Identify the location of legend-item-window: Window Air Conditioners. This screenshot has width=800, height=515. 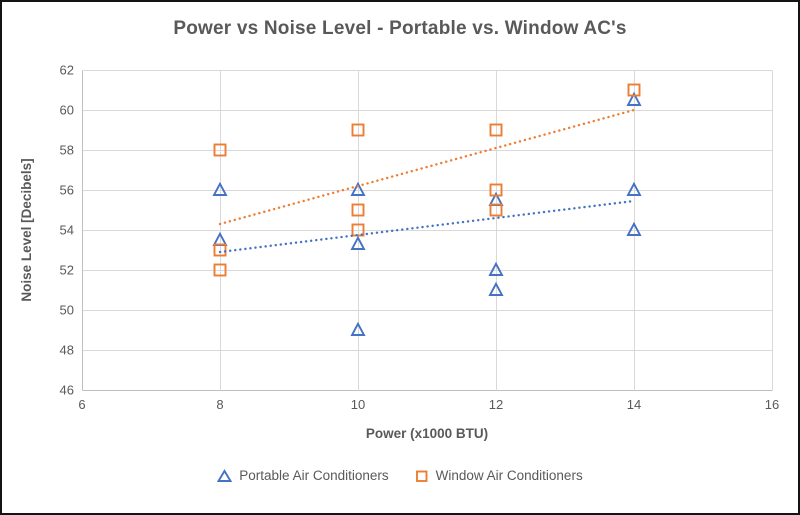
(499, 475).